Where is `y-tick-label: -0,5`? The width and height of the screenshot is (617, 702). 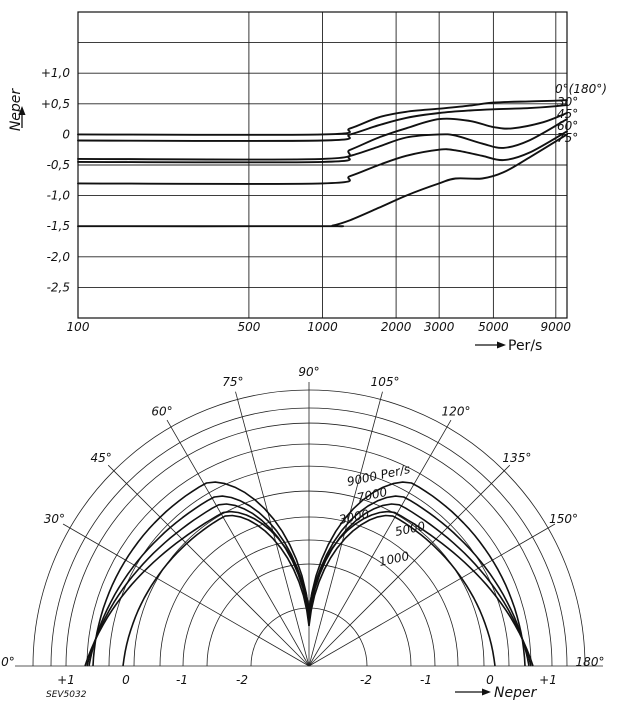
y-tick-label: -0,5 is located at coordinates (58, 165).